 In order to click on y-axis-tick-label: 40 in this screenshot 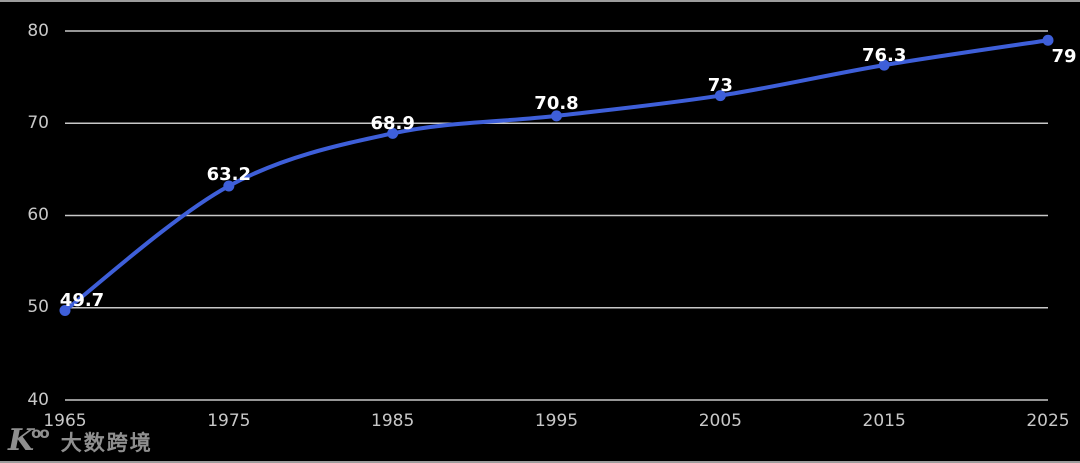, I will do `click(38, 399)`.